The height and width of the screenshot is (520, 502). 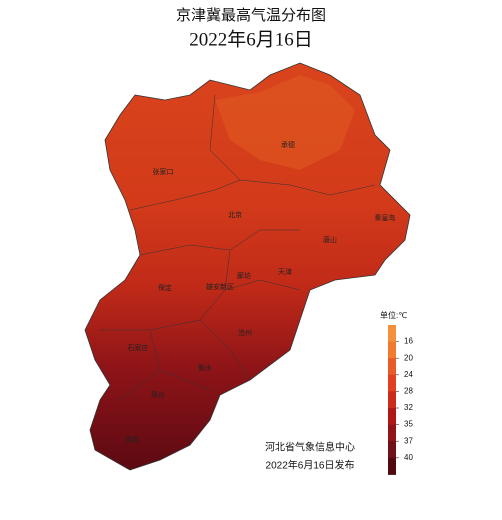 I want to click on legend-tick-label: 32, so click(x=408, y=407).